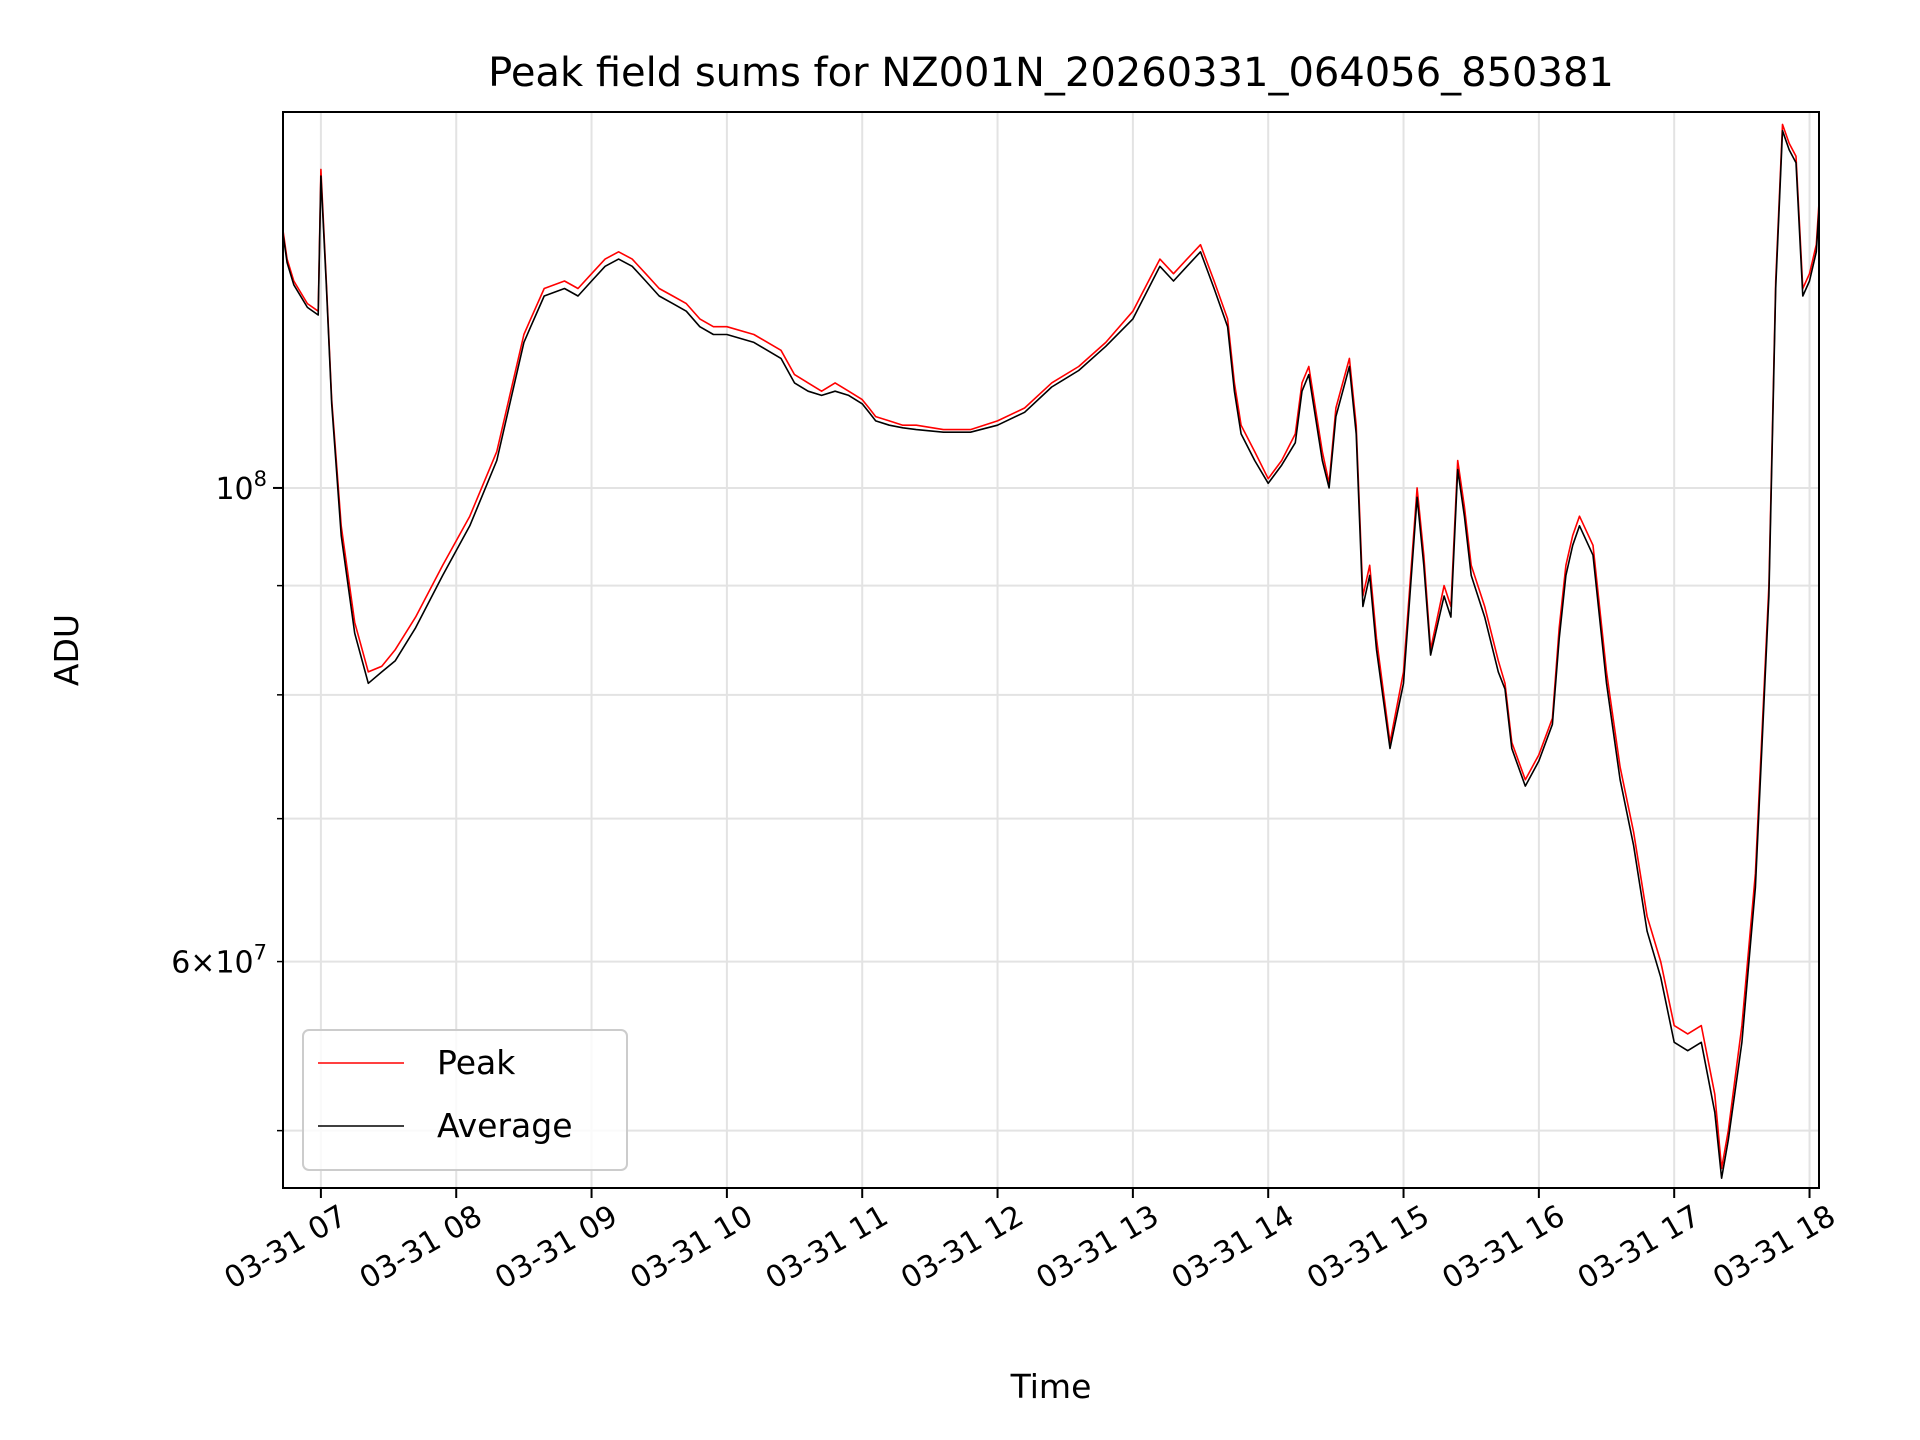 Image resolution: width=1920 pixels, height=1440 pixels. I want to click on y-tick-label: 6×107, so click(219, 961).